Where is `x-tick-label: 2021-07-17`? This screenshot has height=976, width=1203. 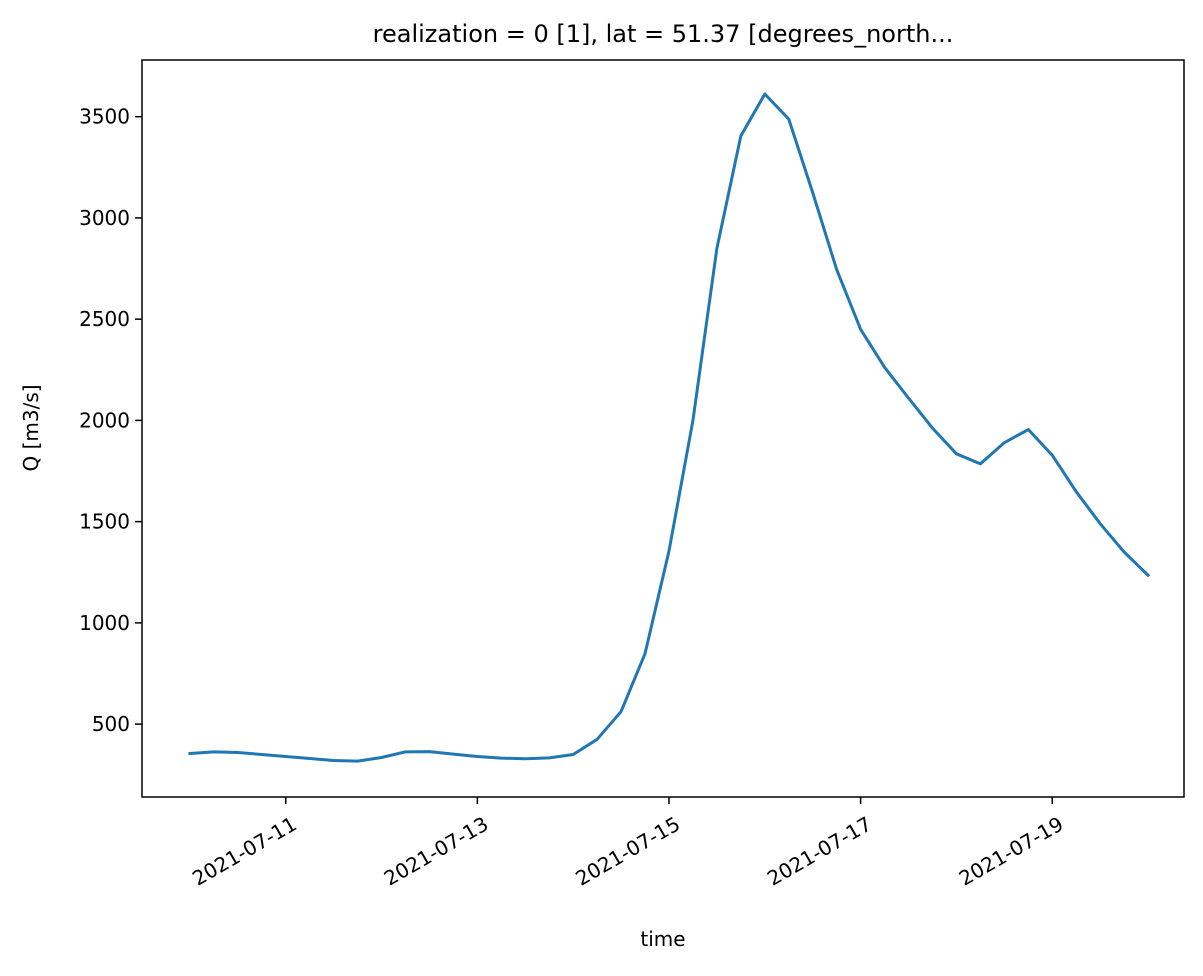
x-tick-label: 2021-07-17 is located at coordinates (819, 851).